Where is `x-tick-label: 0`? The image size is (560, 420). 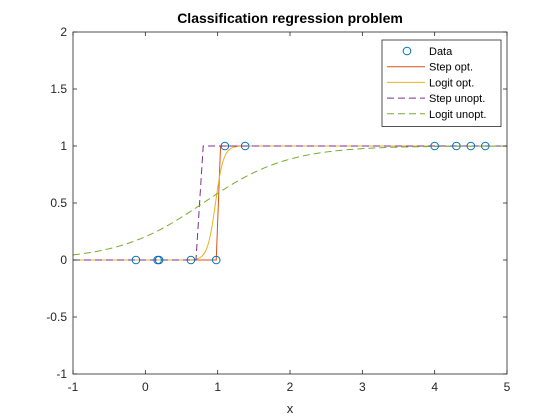 x-tick-label: 0 is located at coordinates (145, 387).